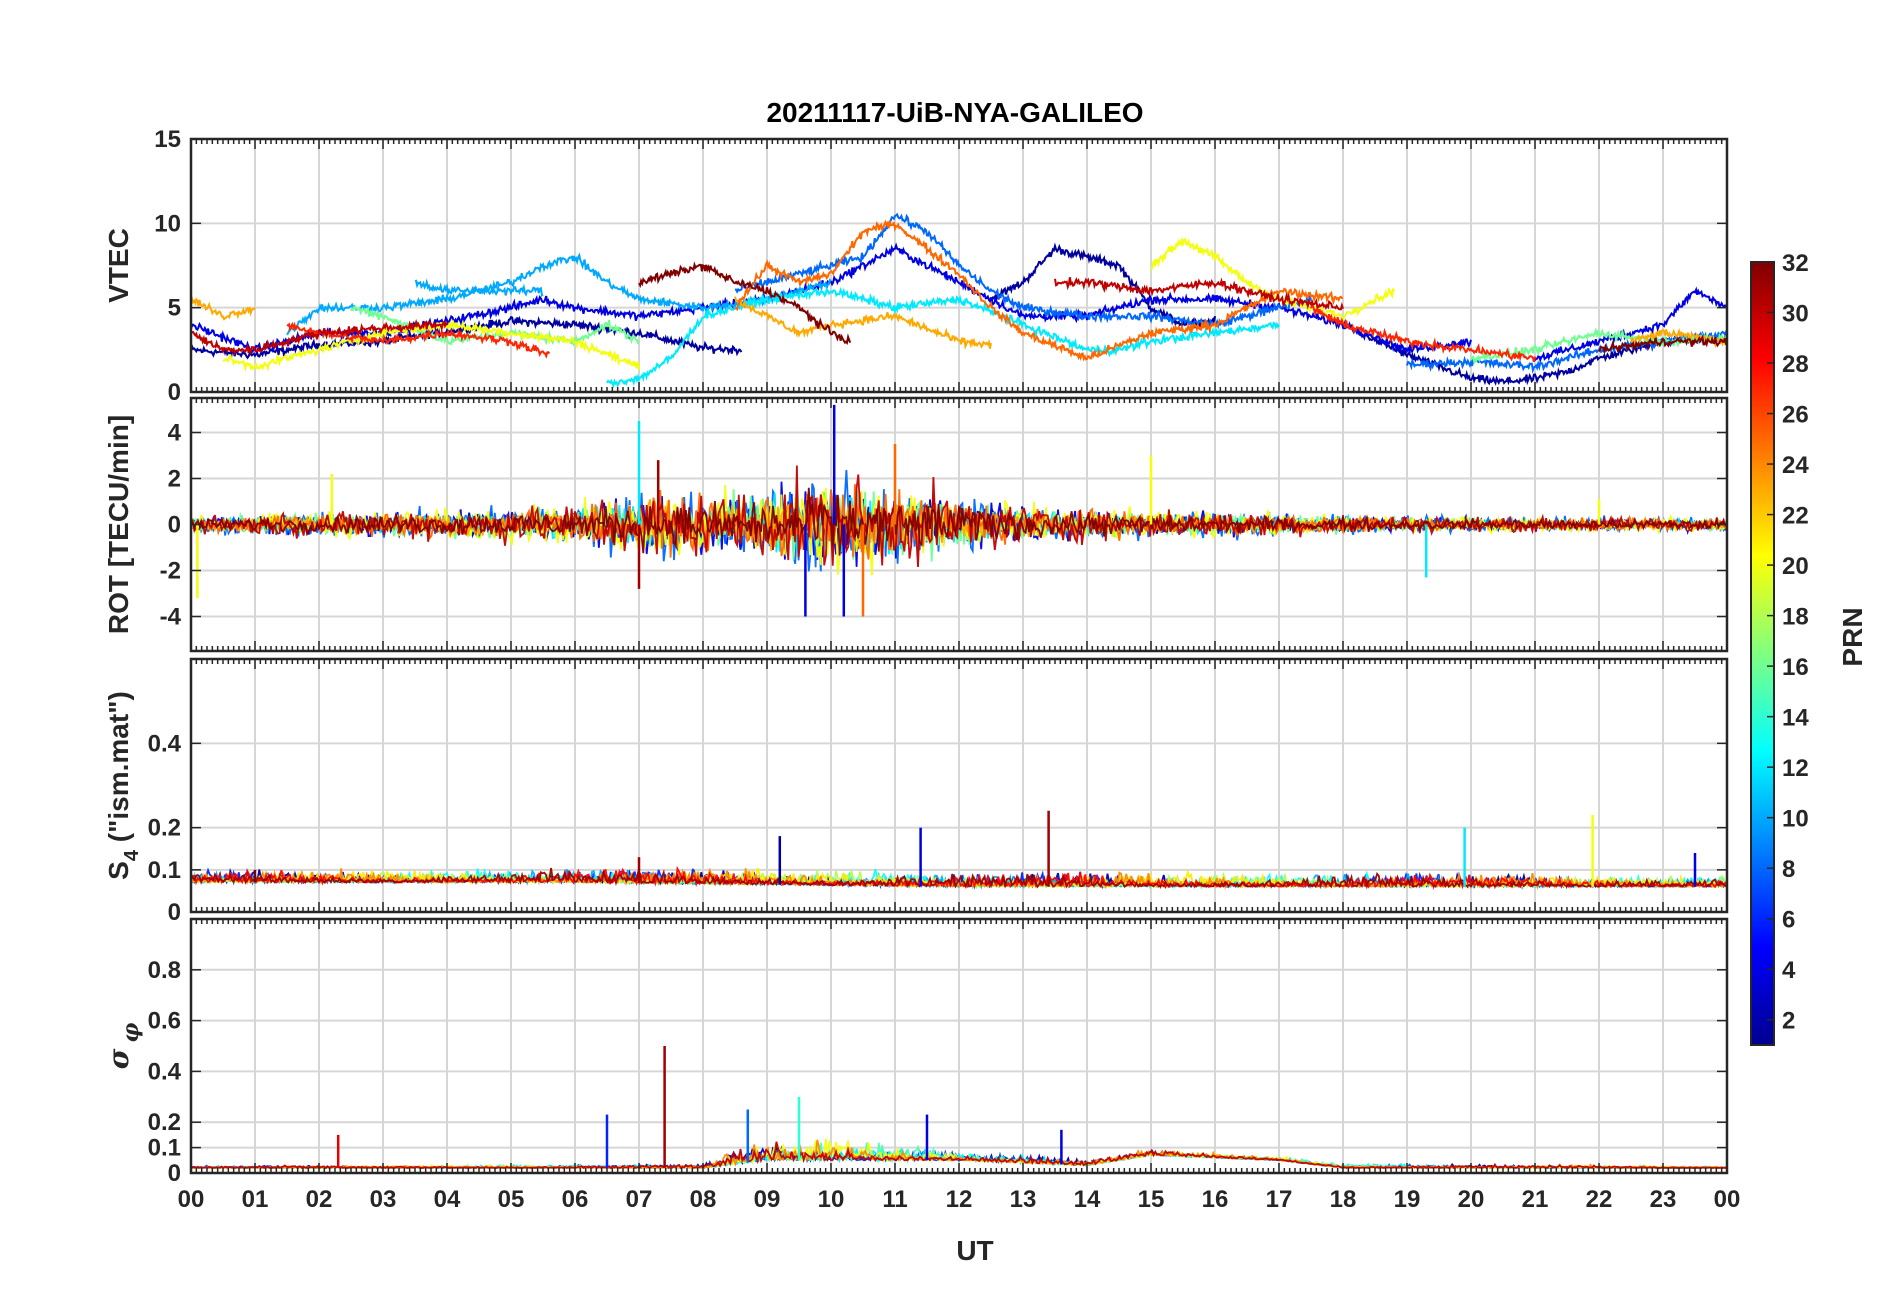  What do you see at coordinates (1762, 653) in the screenshot?
I see `colorbar-scale` at bounding box center [1762, 653].